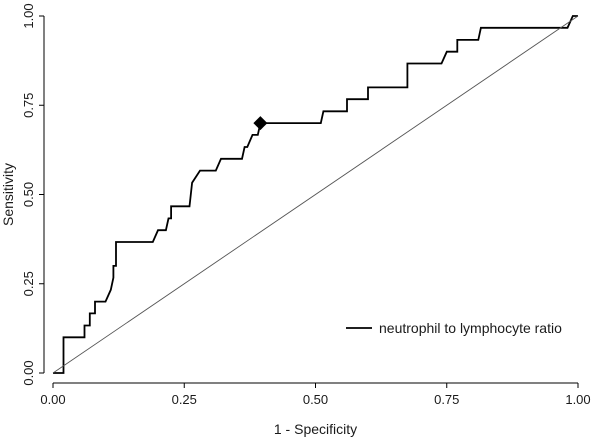 This screenshot has width=597, height=440. I want to click on y-tick-label: 0.50, so click(28, 194).